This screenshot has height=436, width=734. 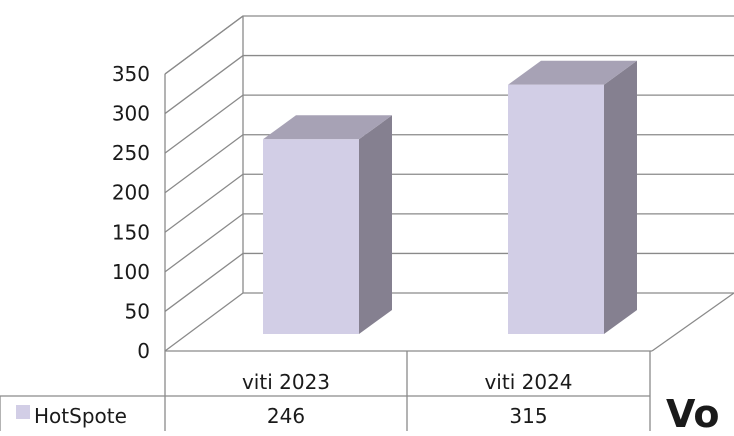 I want to click on y-tick-label-0: 0, so click(x=143, y=351).